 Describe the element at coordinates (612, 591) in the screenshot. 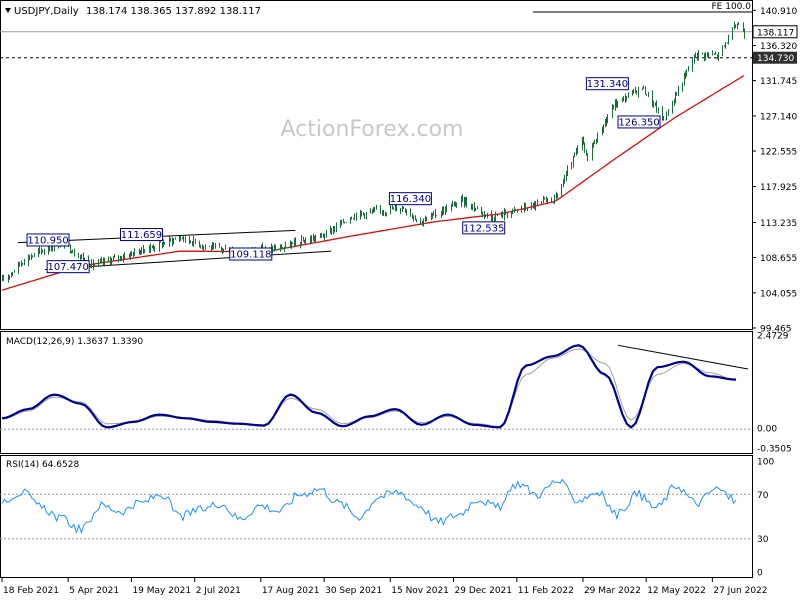

I see `x-tick-label: 29 Mar 2022` at that location.